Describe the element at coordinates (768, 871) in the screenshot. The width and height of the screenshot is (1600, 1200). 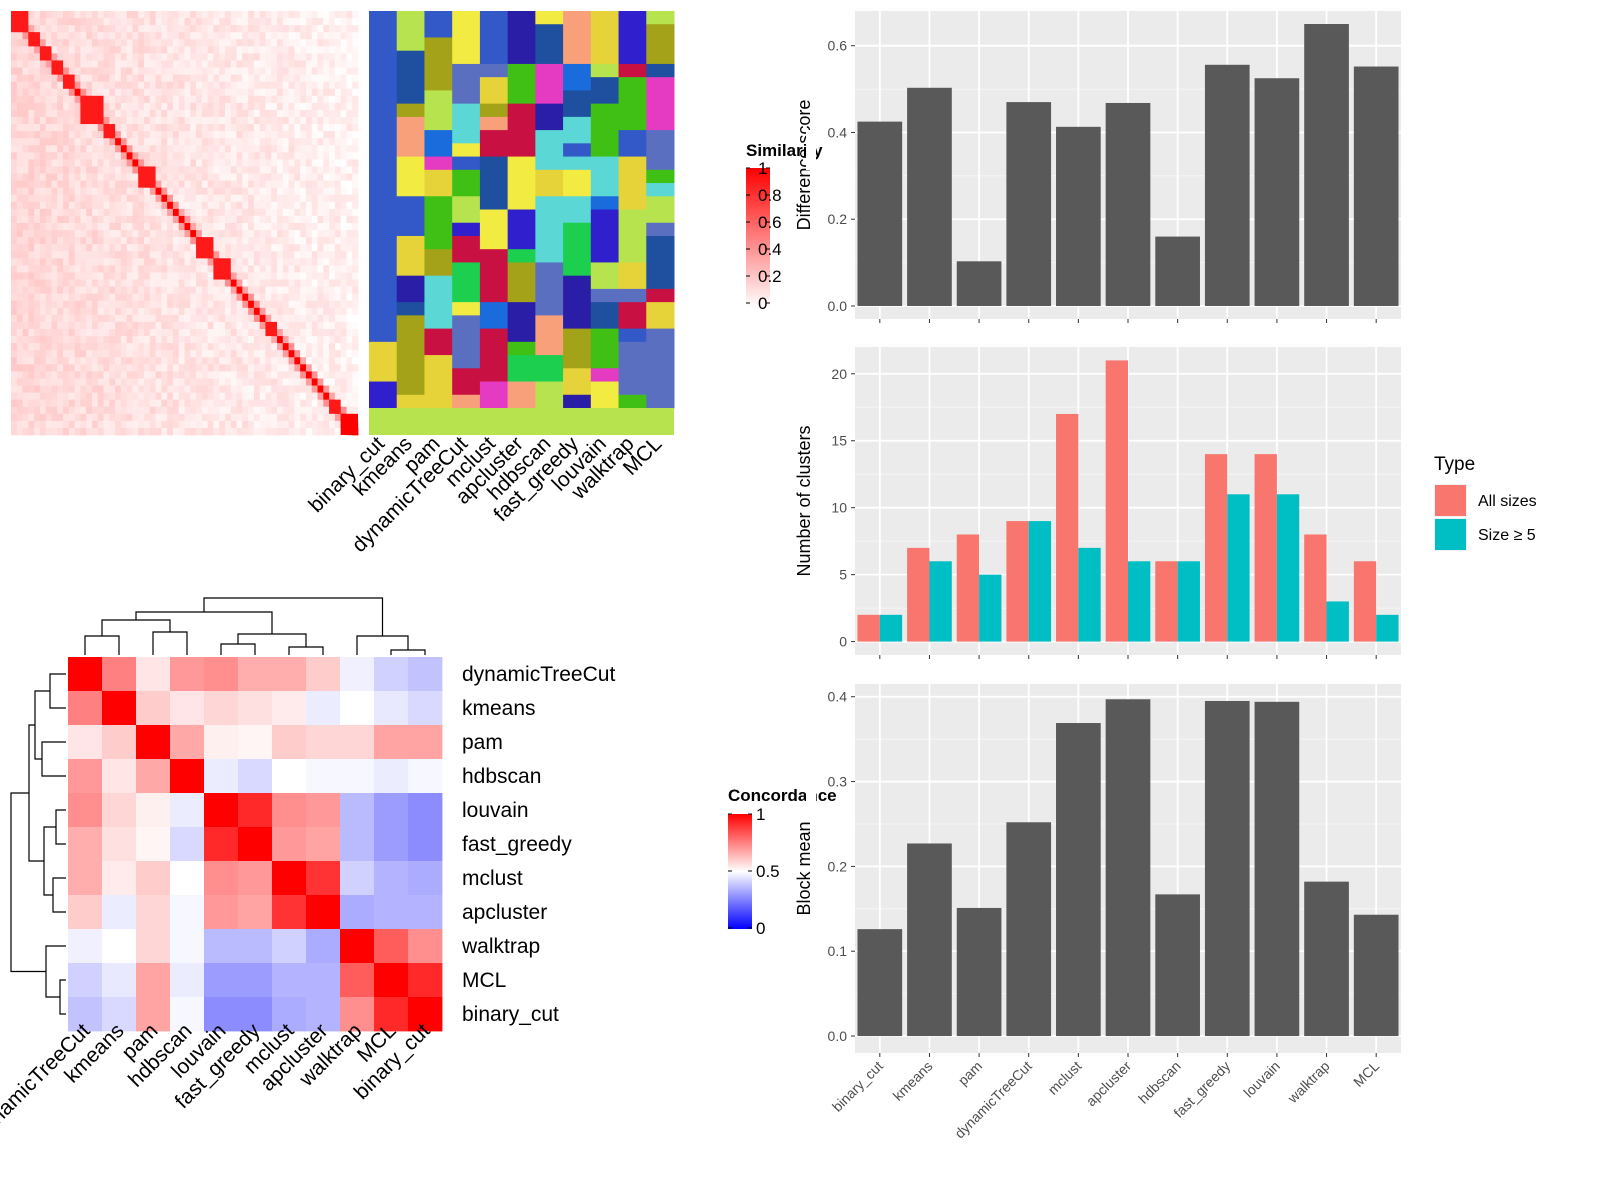
I see `concordance-legend-tick: 0.5` at that location.